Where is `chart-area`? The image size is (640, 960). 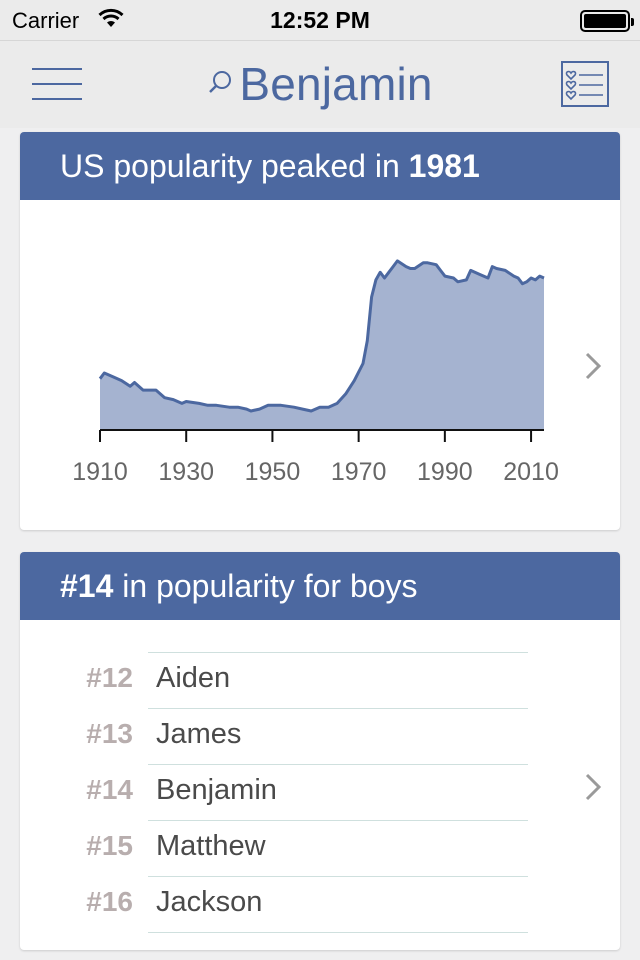
chart-area is located at coordinates (322, 345).